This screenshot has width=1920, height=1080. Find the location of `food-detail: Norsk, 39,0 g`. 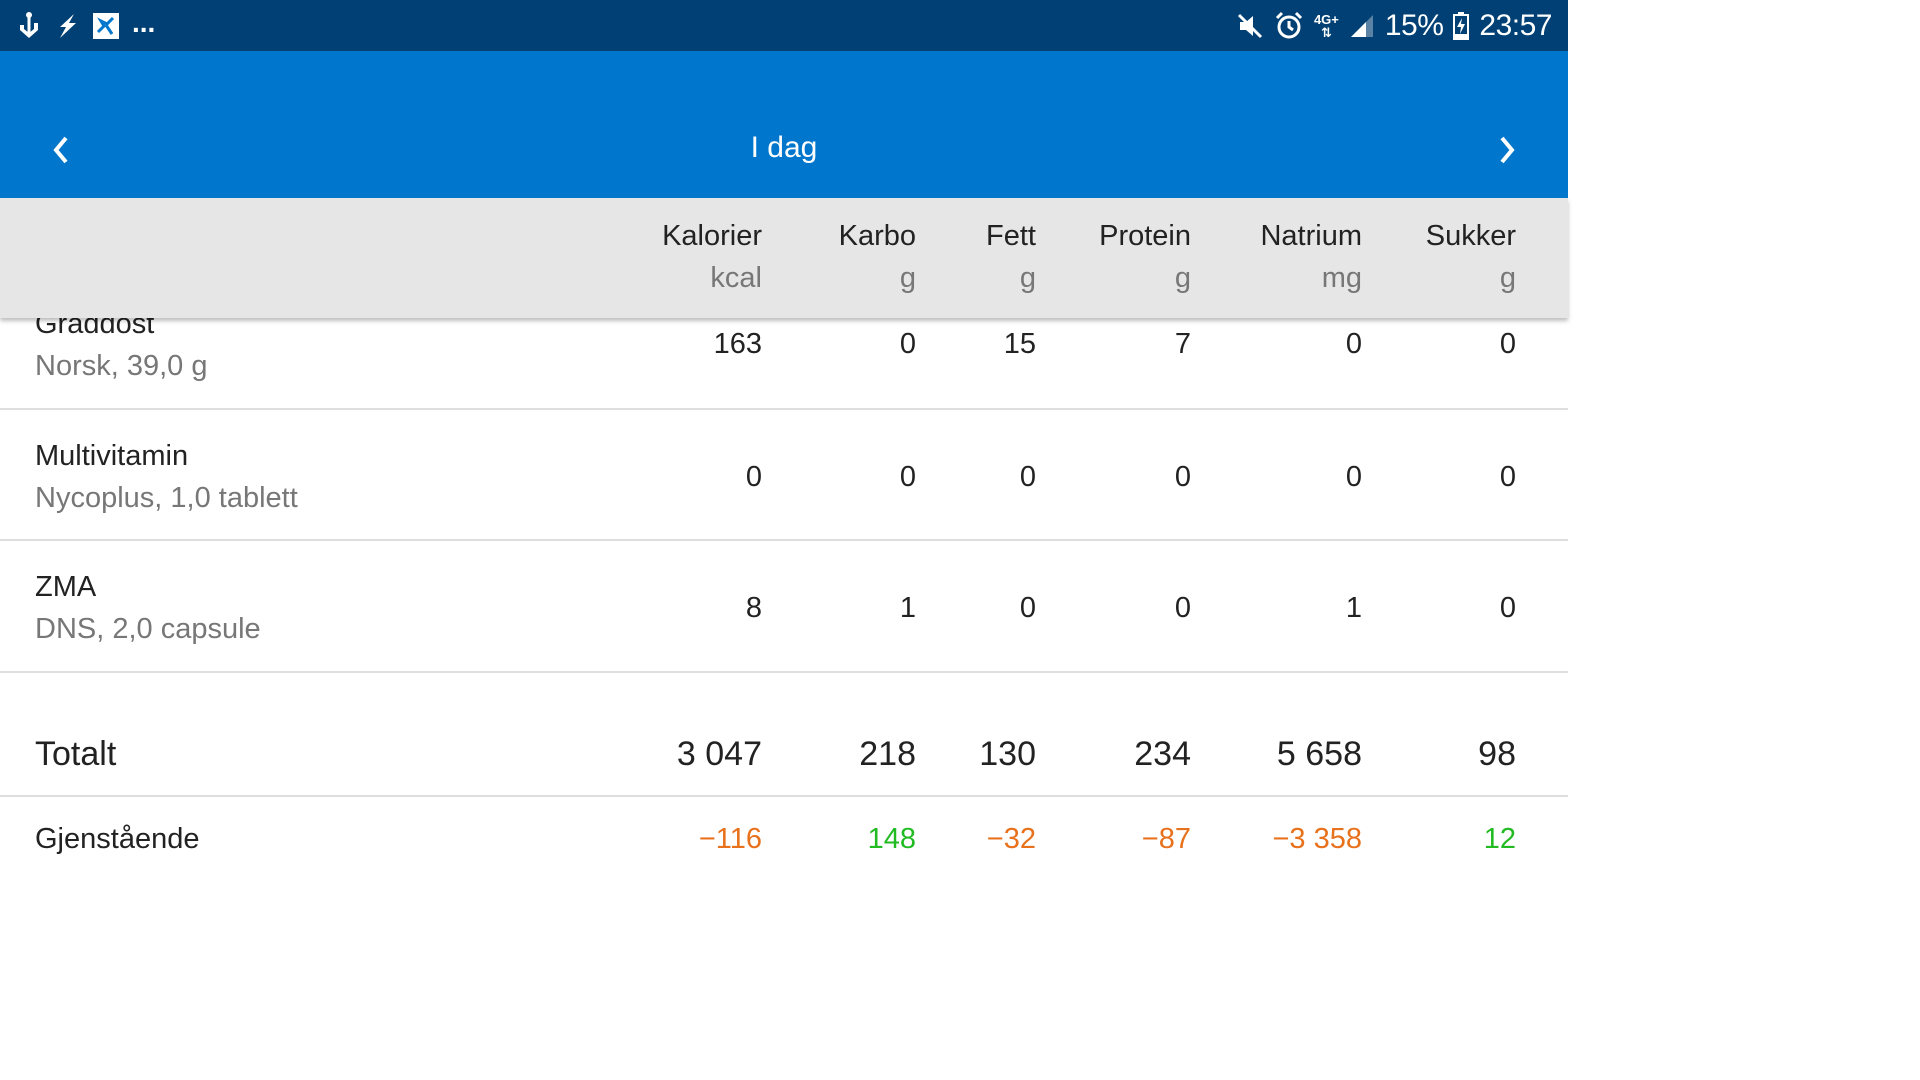

food-detail: Norsk, 39,0 g is located at coordinates (121, 366).